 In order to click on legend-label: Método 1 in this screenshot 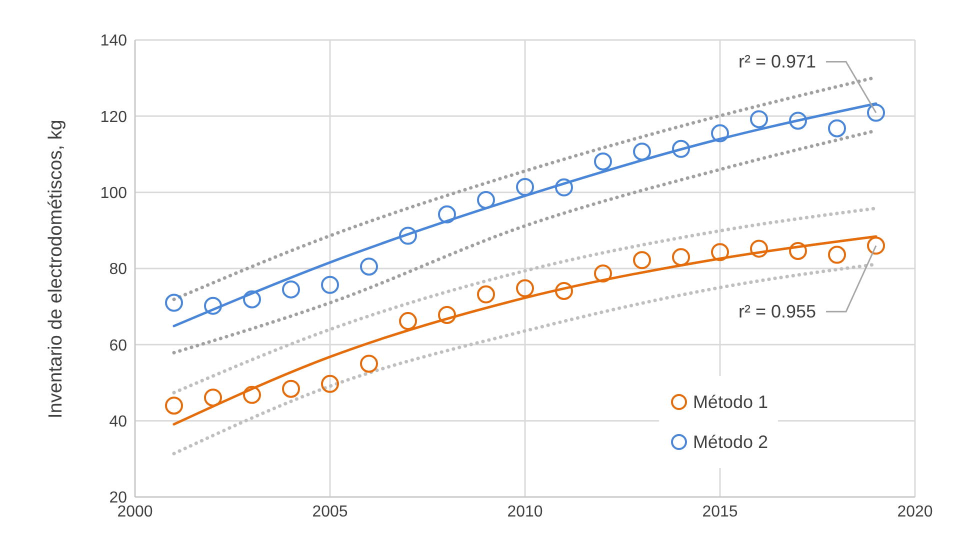, I will do `click(730, 402)`.